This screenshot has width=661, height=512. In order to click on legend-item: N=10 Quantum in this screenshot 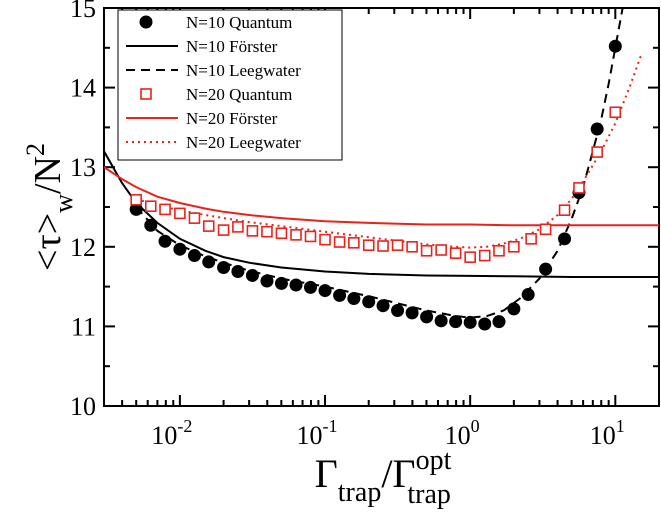, I will do `click(215, 22)`.